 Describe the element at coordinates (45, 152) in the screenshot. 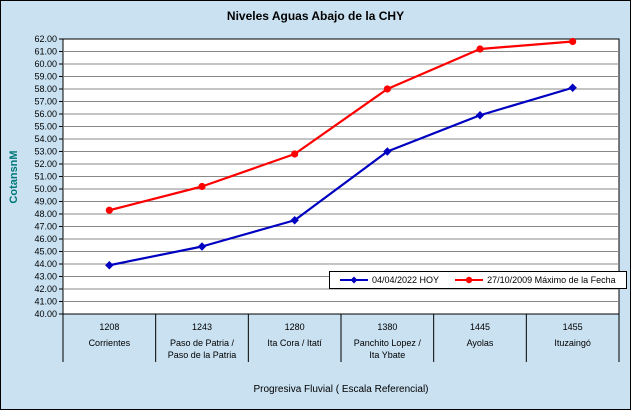

I see `y-tick-label: 53.00` at that location.